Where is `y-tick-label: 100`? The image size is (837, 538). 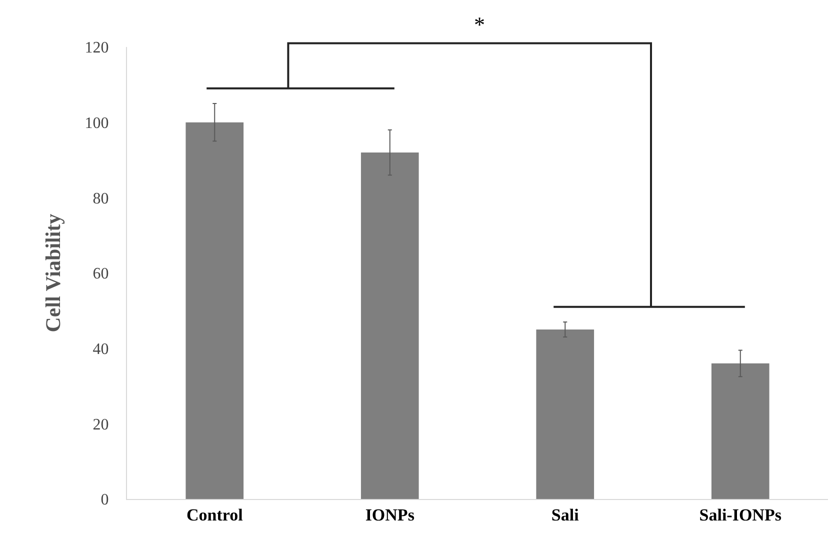
y-tick-label: 100 is located at coordinates (96, 123).